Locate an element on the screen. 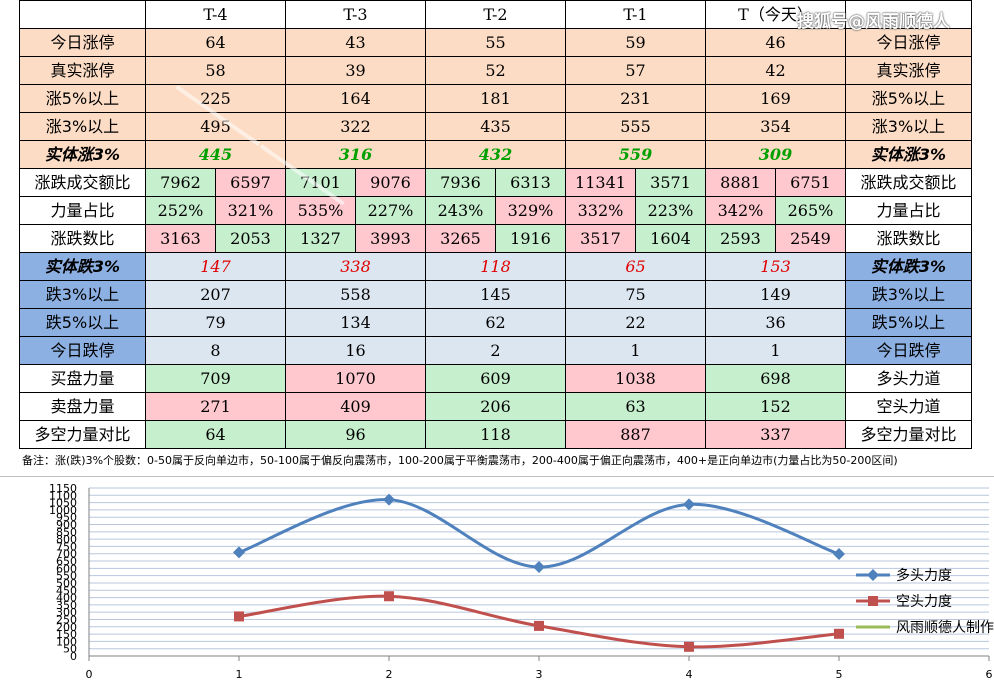 This screenshot has width=994, height=699. y-tick-label: 150 is located at coordinates (66, 634).